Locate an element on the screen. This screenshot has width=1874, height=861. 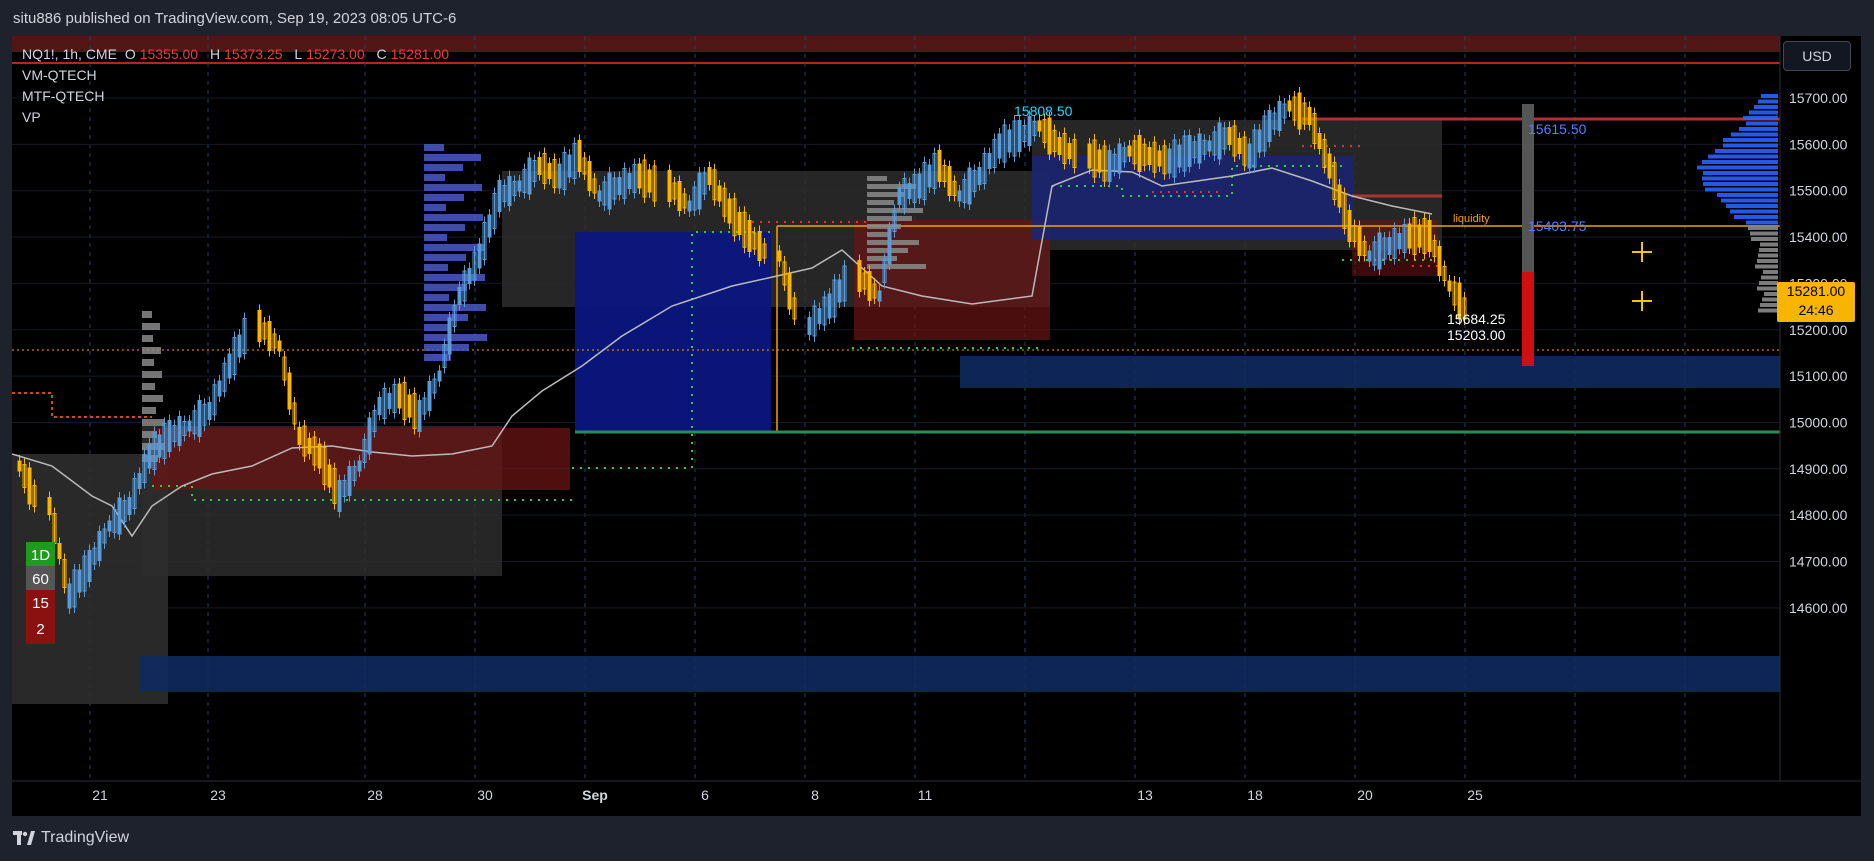
indicator-mtf-qtech: MTF-QTECH is located at coordinates (63, 96).